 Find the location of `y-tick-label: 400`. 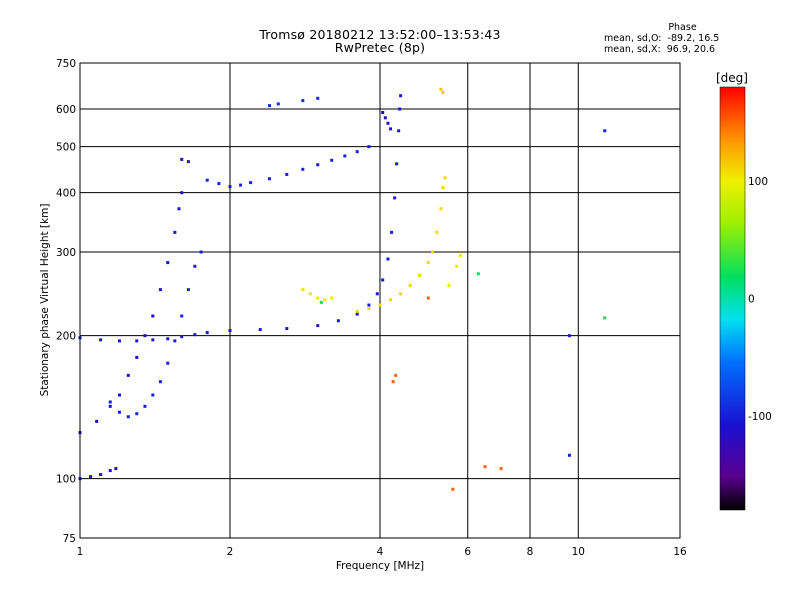

y-tick-label: 400 is located at coordinates (66, 194).